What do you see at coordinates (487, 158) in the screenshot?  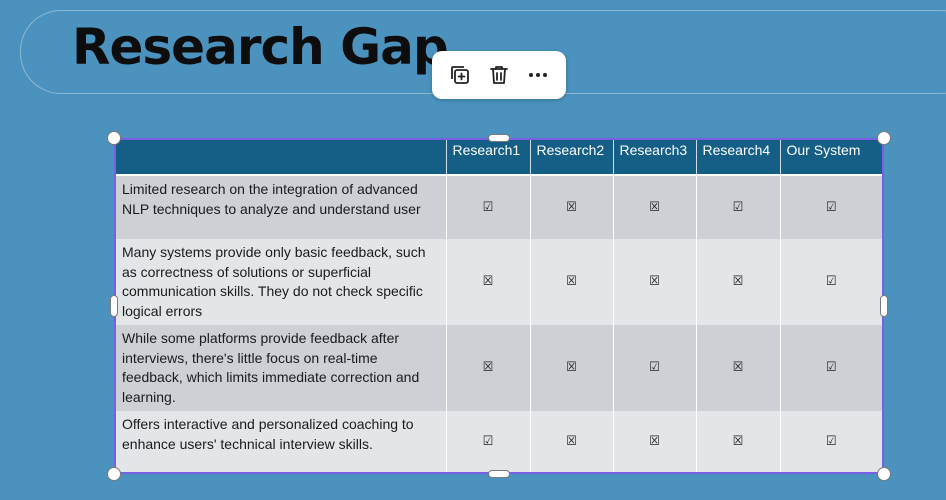 I see `header-cell: Research1` at bounding box center [487, 158].